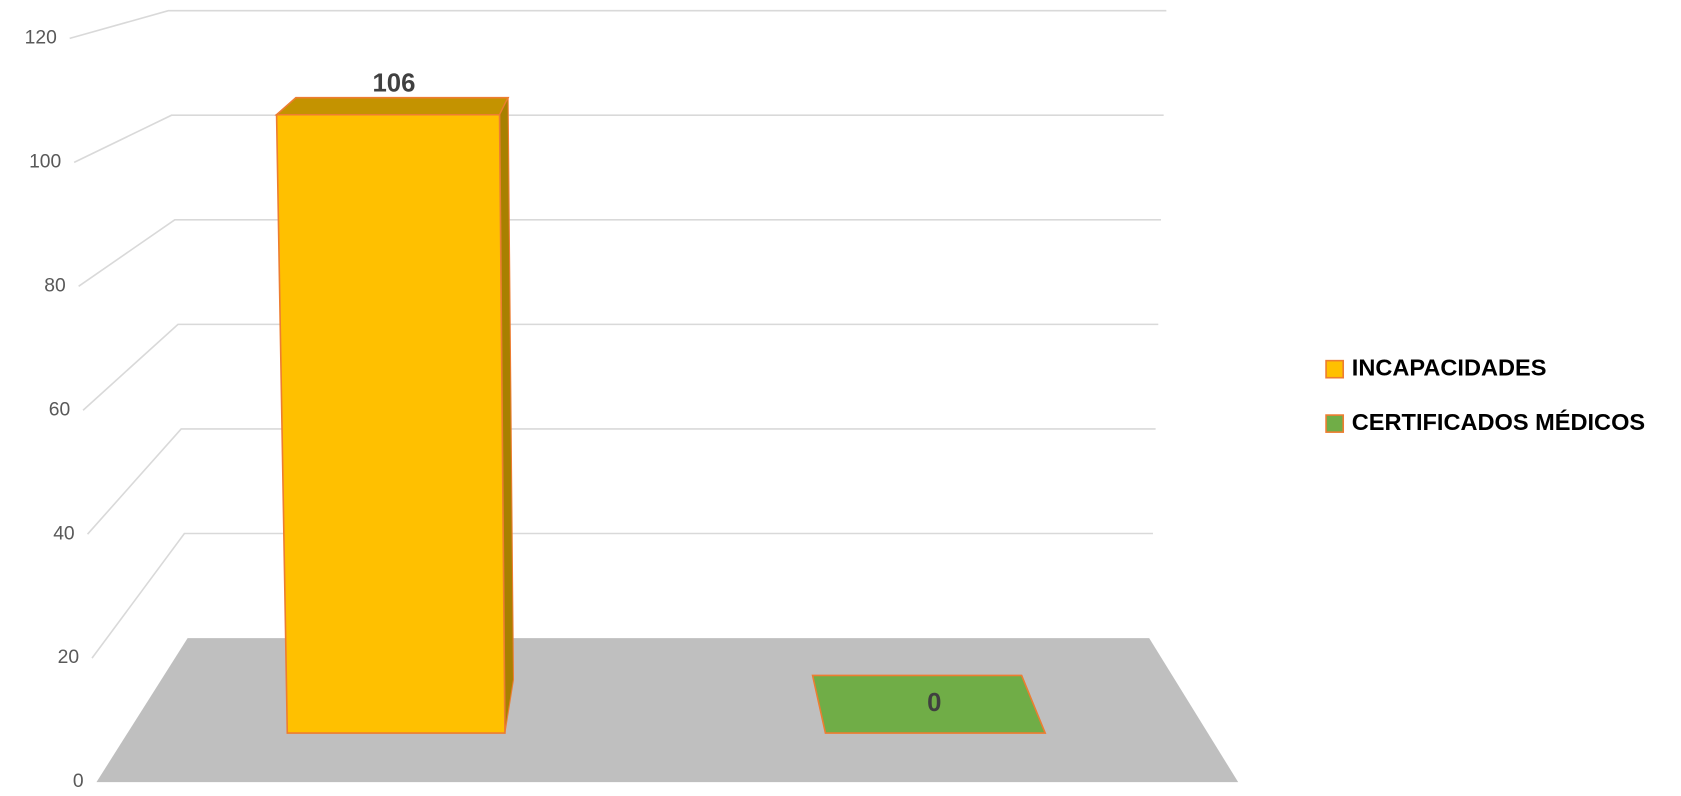 Image resolution: width=1681 pixels, height=796 pixels. Describe the element at coordinates (1498, 421) in the screenshot. I see `legend-label: CERTIFICADOS MÉDICOS` at that location.